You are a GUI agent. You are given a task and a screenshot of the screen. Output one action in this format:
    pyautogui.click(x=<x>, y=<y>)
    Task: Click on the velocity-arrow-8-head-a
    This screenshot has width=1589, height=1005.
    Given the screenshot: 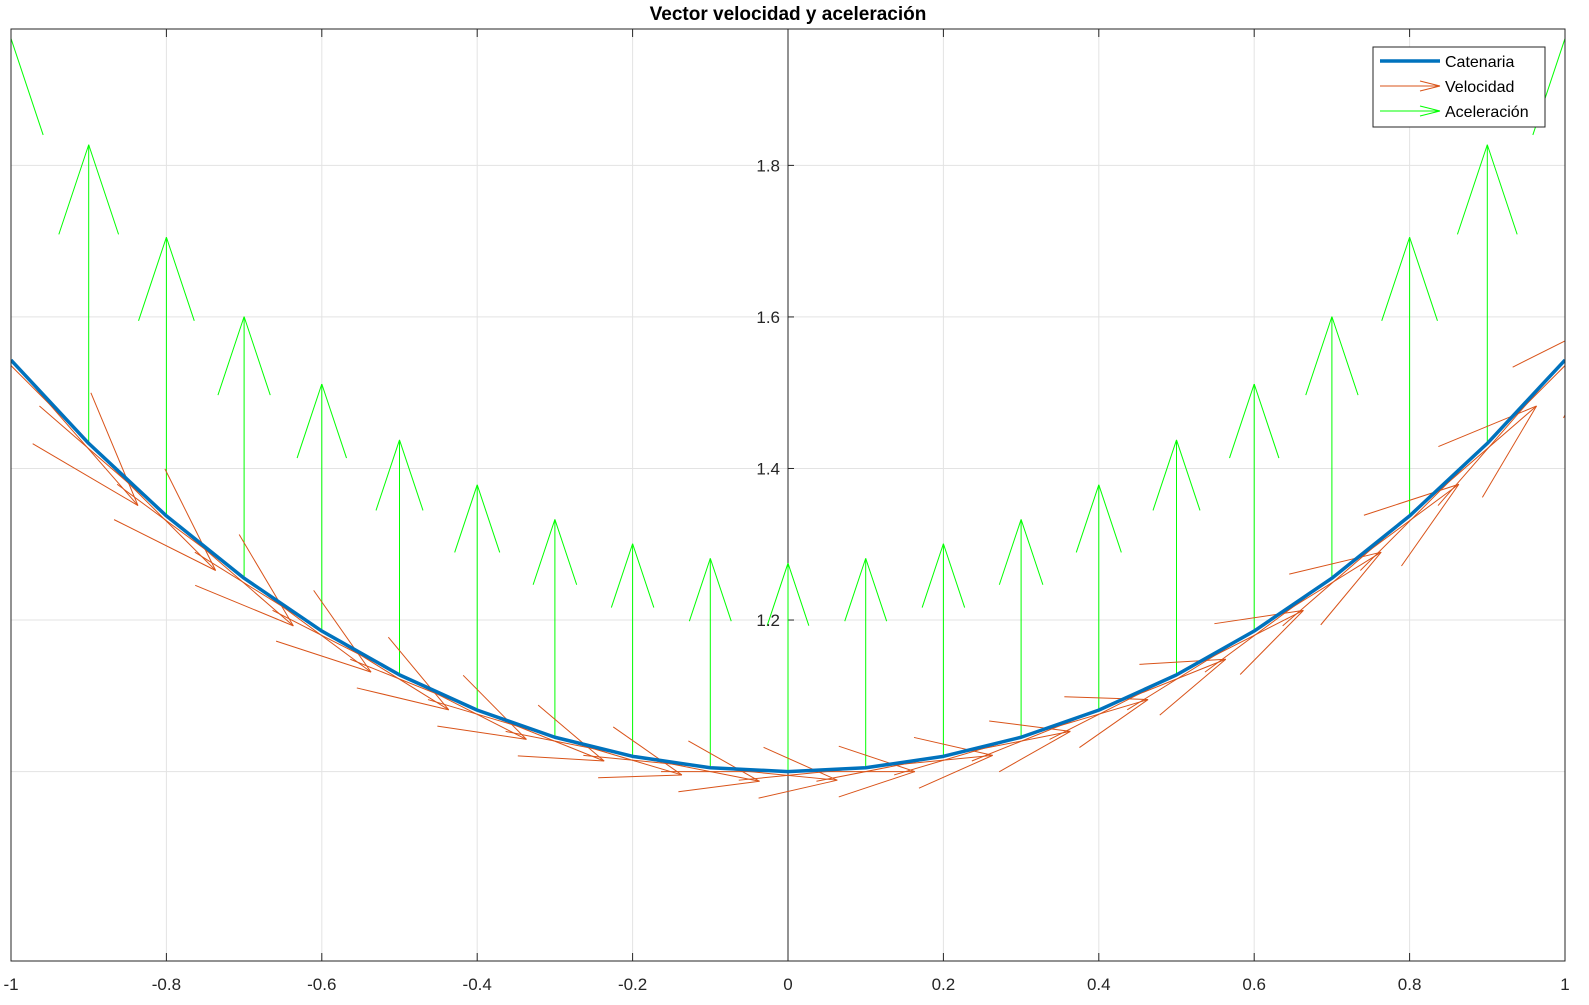 What is the action you would take?
    pyautogui.click(x=719, y=786)
    